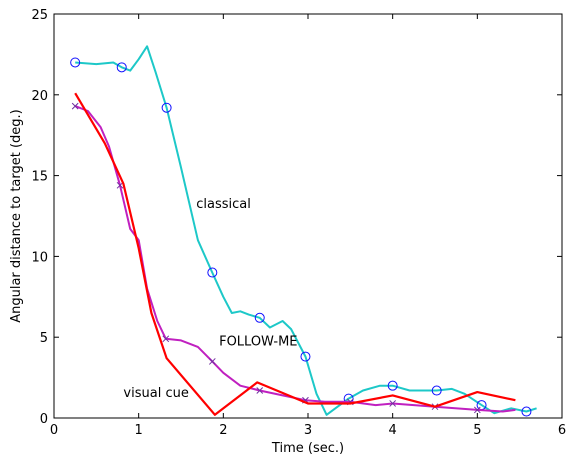 The width and height of the screenshot is (566, 464). What do you see at coordinates (307, 448) in the screenshot?
I see `x-axis-label: Time (sec.)` at bounding box center [307, 448].